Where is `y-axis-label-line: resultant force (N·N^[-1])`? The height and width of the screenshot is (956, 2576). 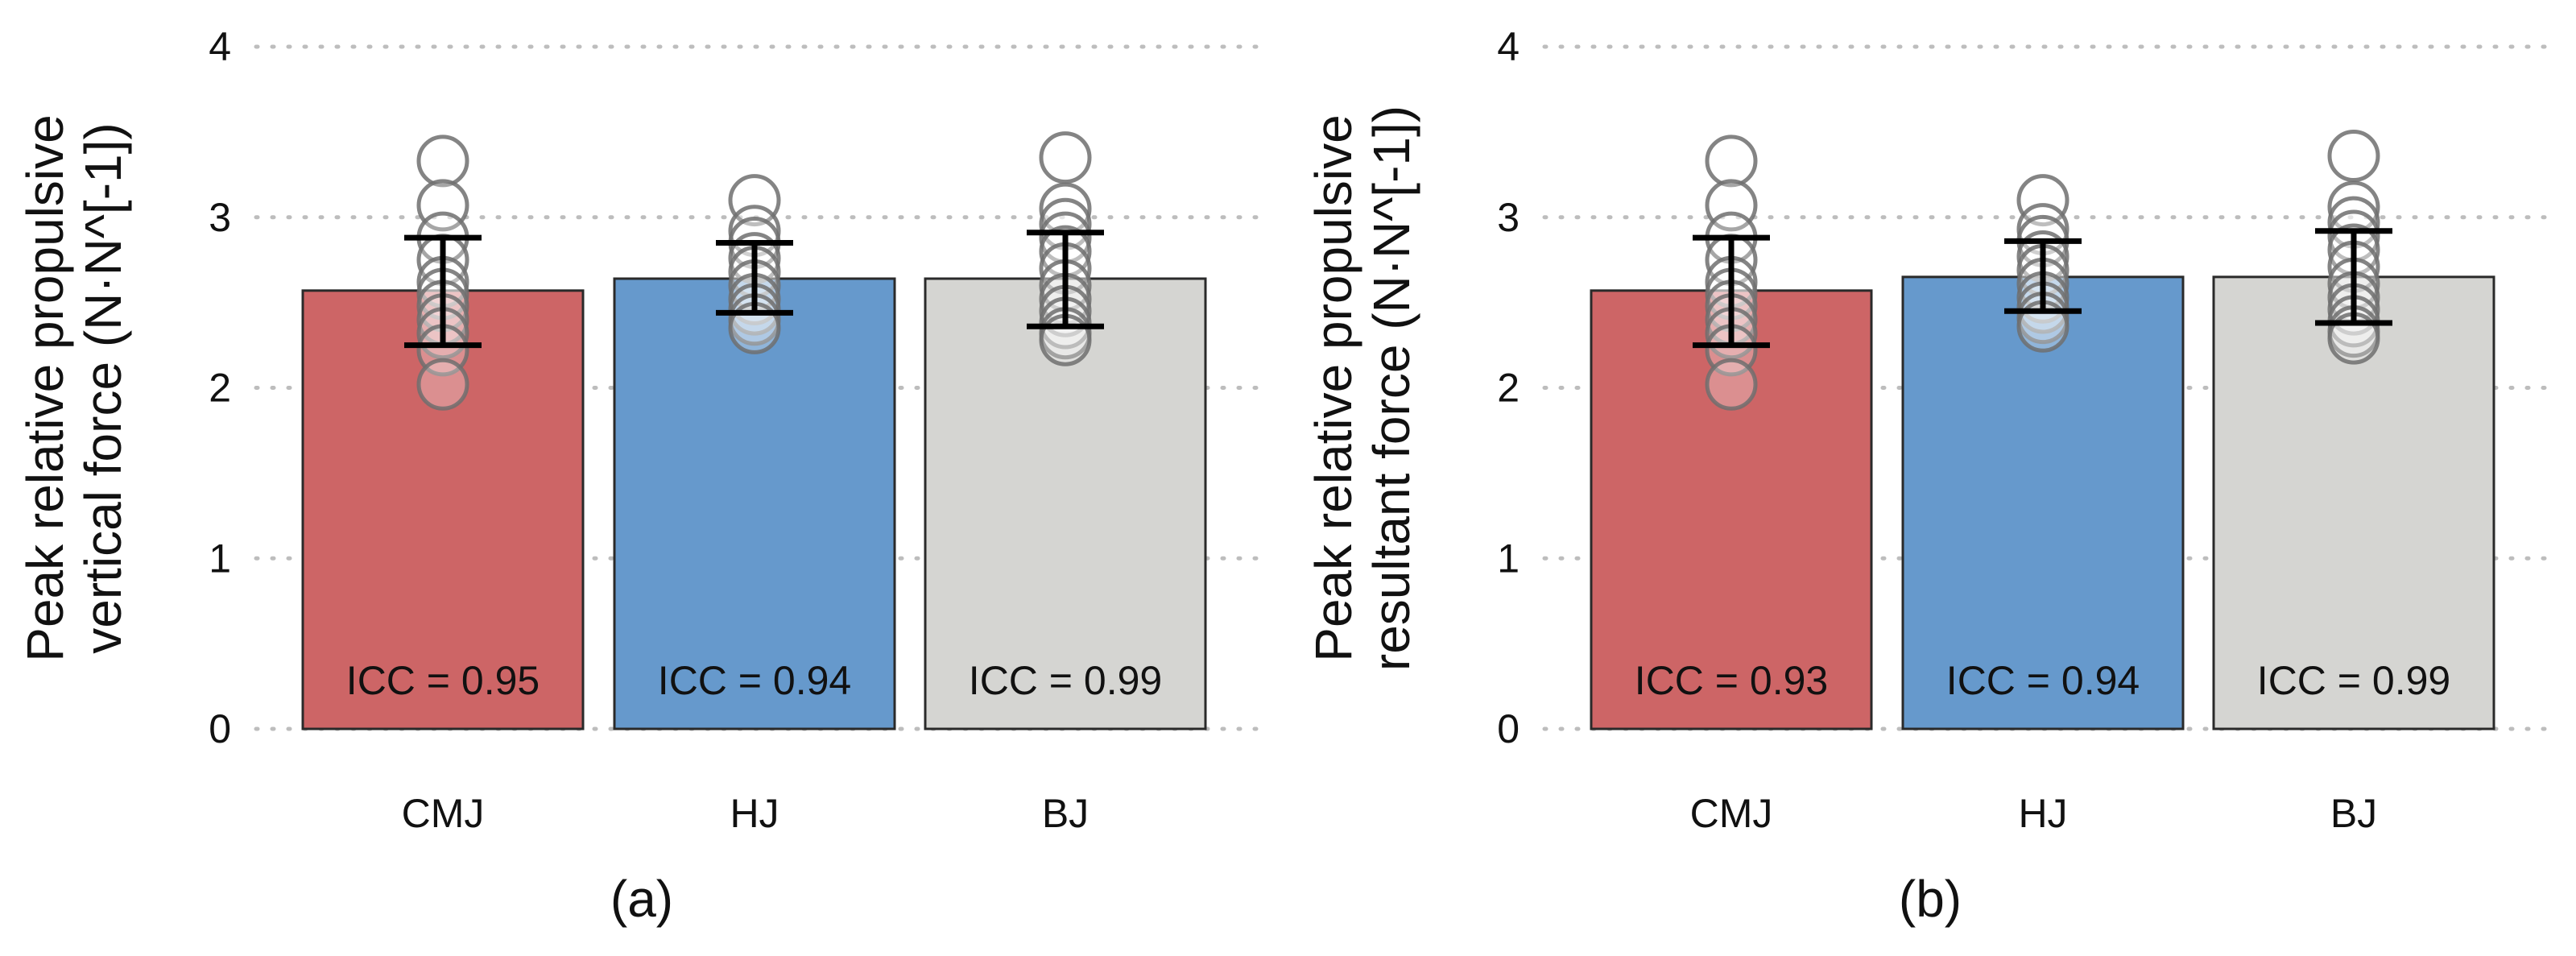
y-axis-label-line: resultant force (N·N^[-1]) is located at coordinates (1391, 389).